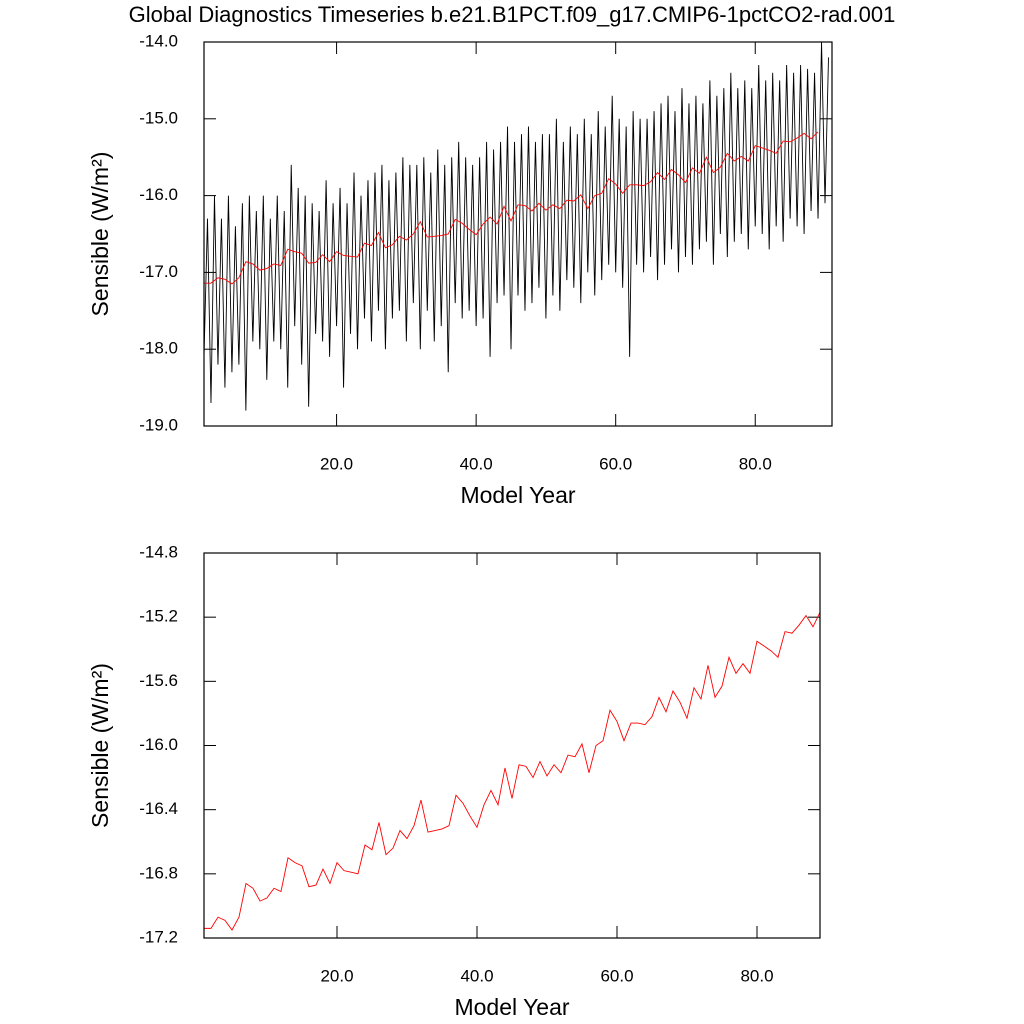  I want to click on data-line, so click(511, 208).